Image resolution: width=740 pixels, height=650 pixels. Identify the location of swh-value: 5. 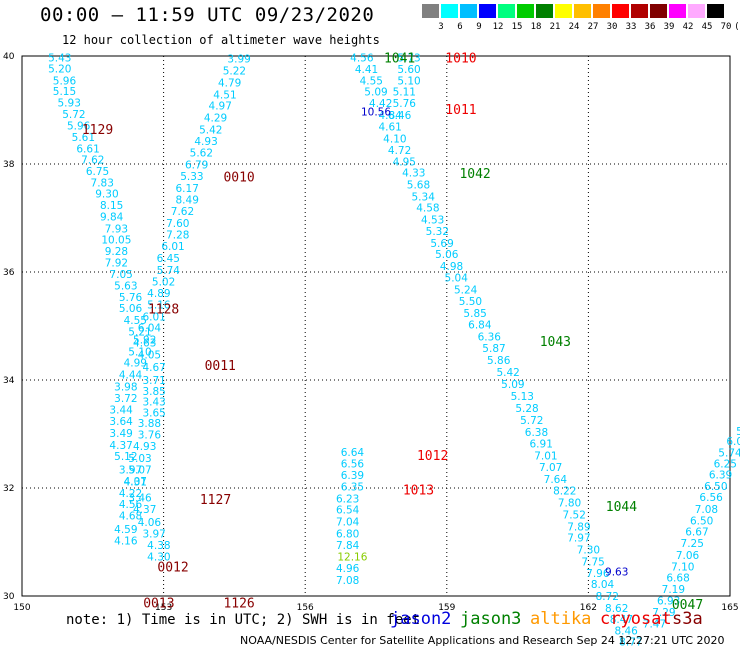
(738, 432).